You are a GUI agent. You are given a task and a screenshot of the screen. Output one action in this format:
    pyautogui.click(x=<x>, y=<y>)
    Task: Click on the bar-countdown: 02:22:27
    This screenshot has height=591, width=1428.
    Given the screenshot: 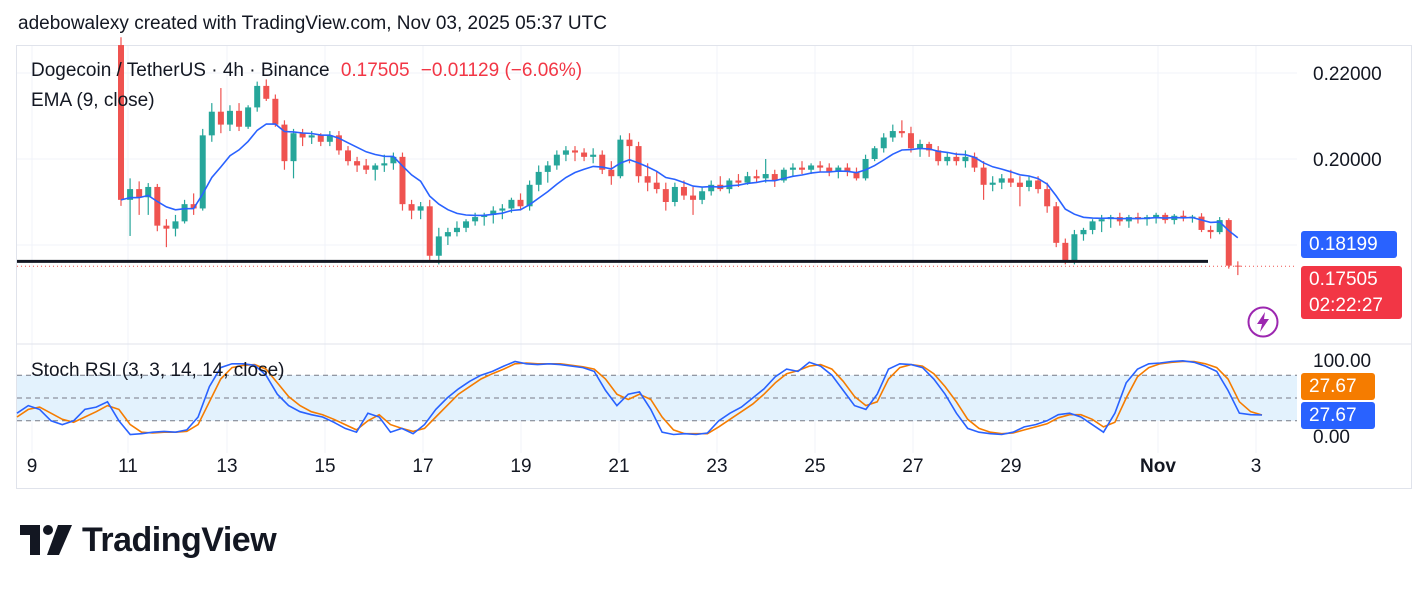 What is the action you would take?
    pyautogui.click(x=1346, y=305)
    